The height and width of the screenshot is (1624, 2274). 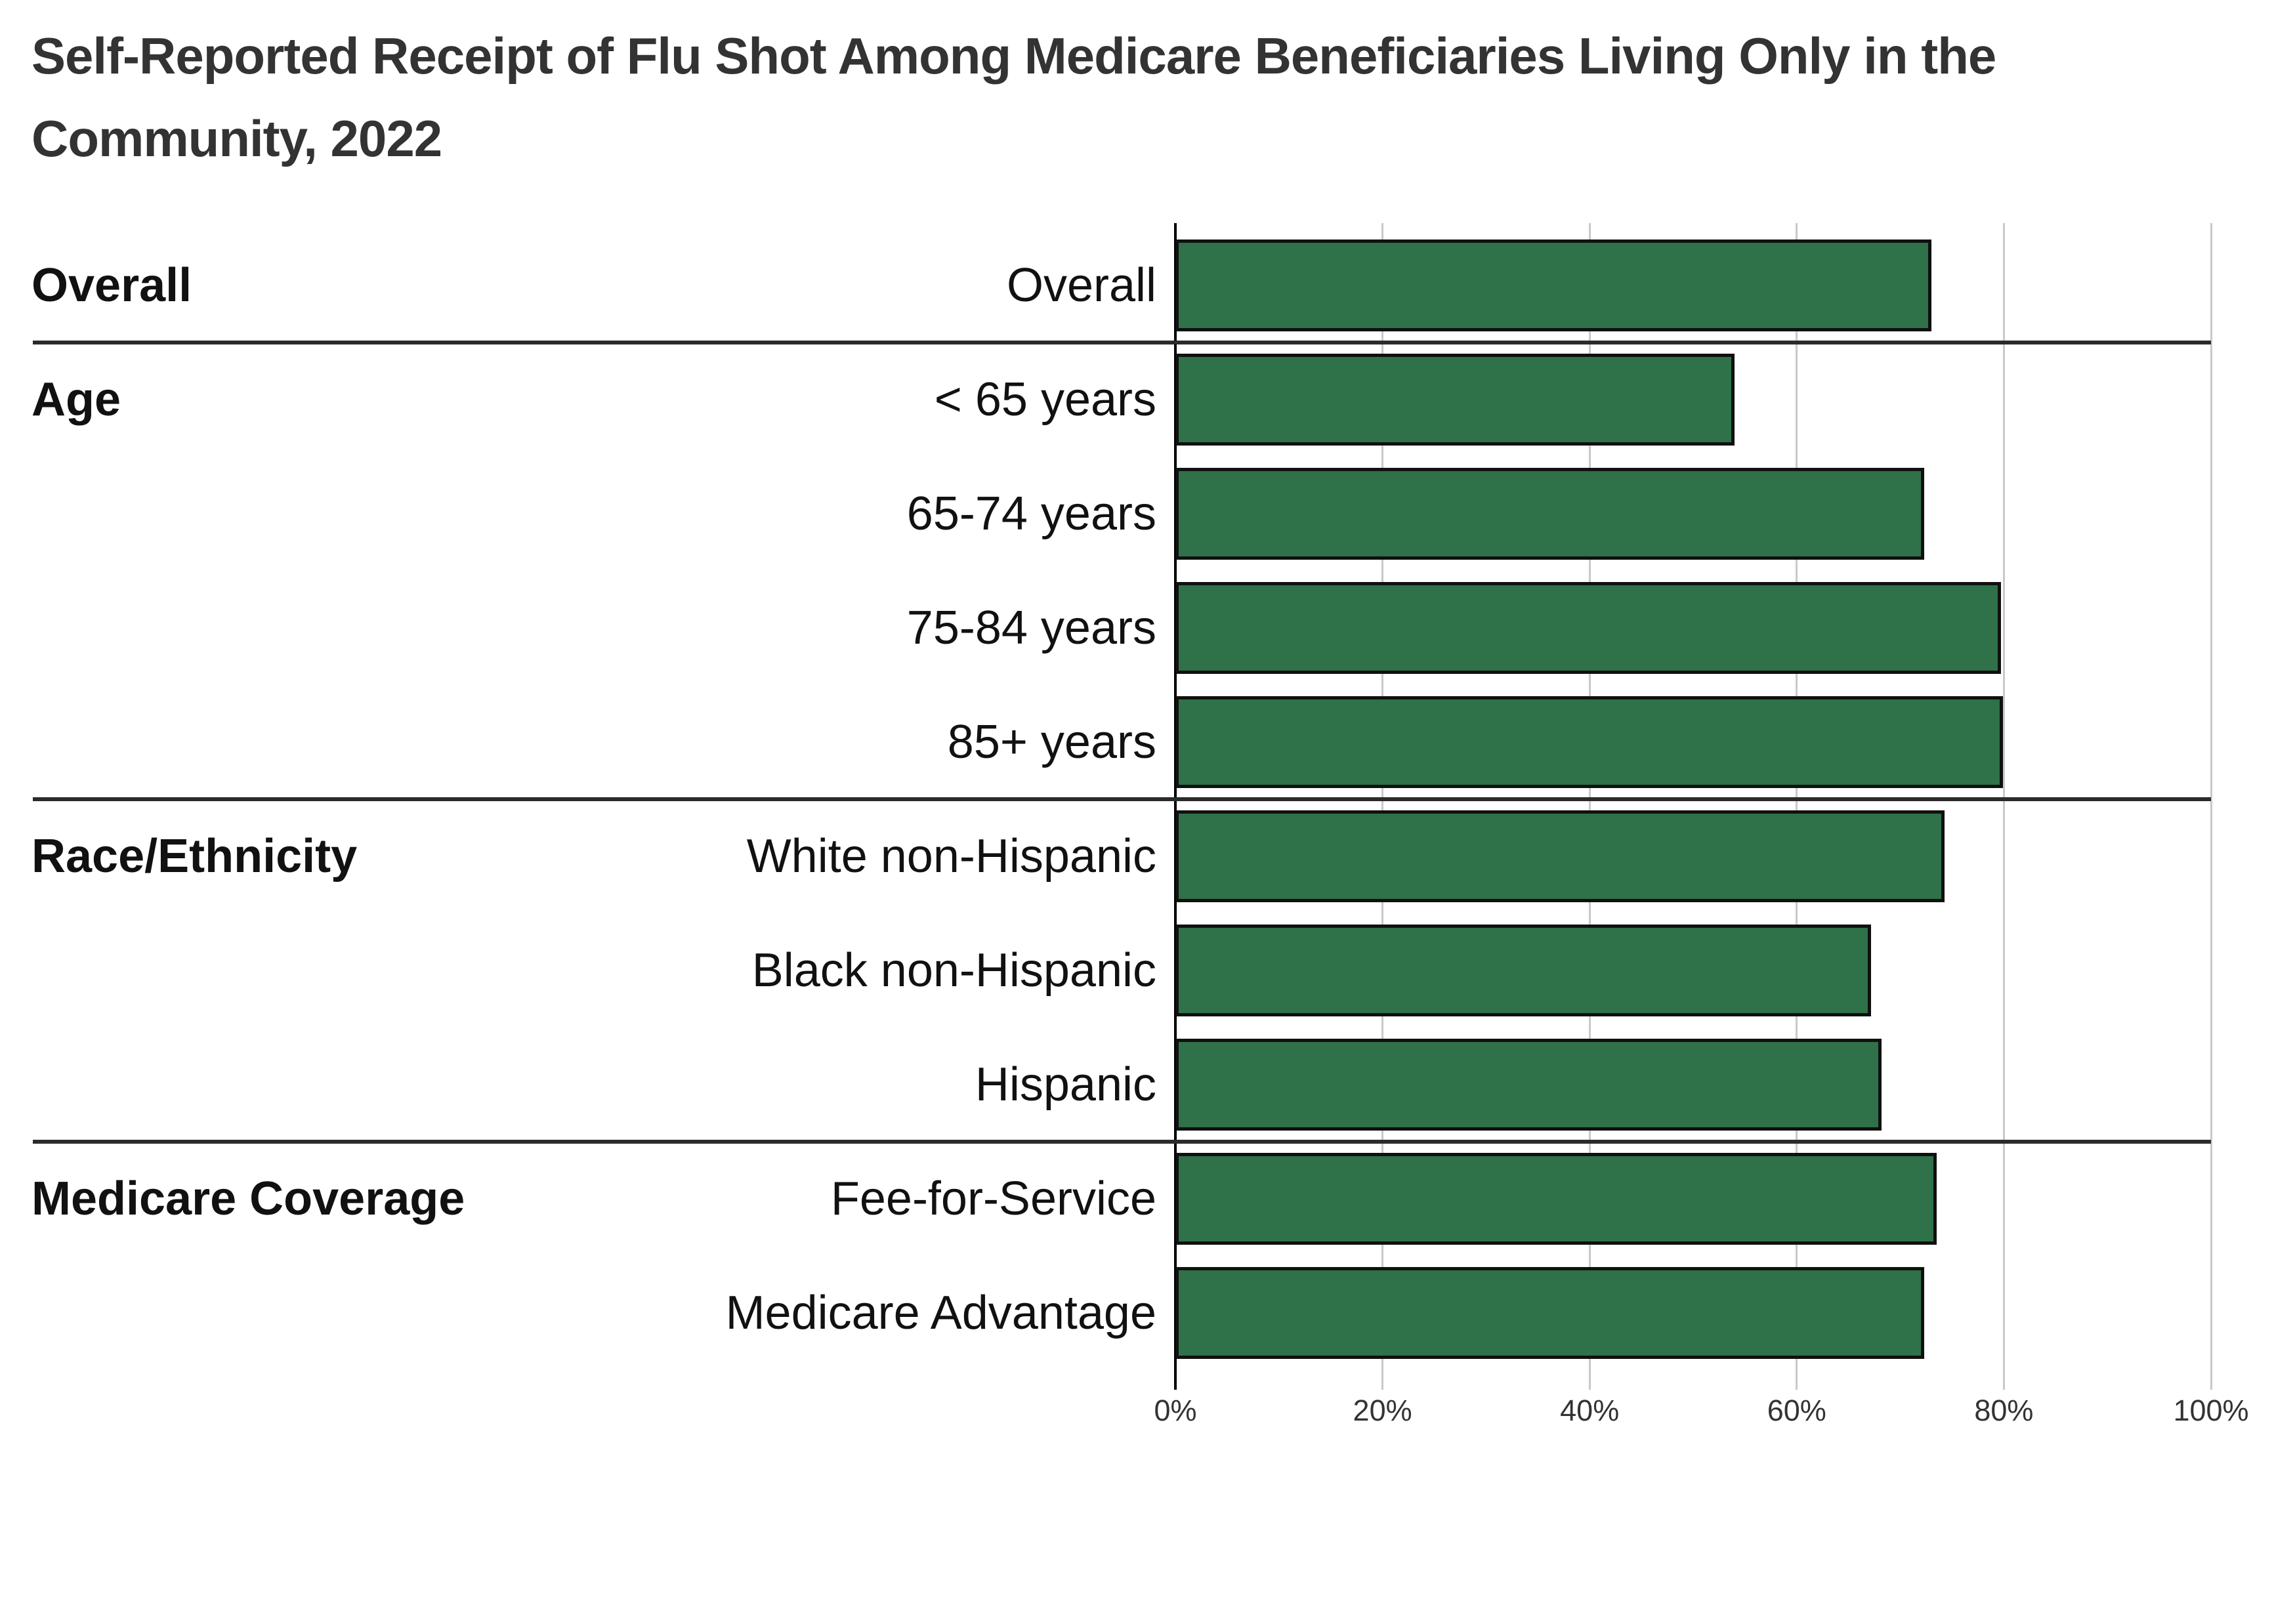 What do you see at coordinates (953, 971) in the screenshot?
I see `category-label: Black non-Hispanic` at bounding box center [953, 971].